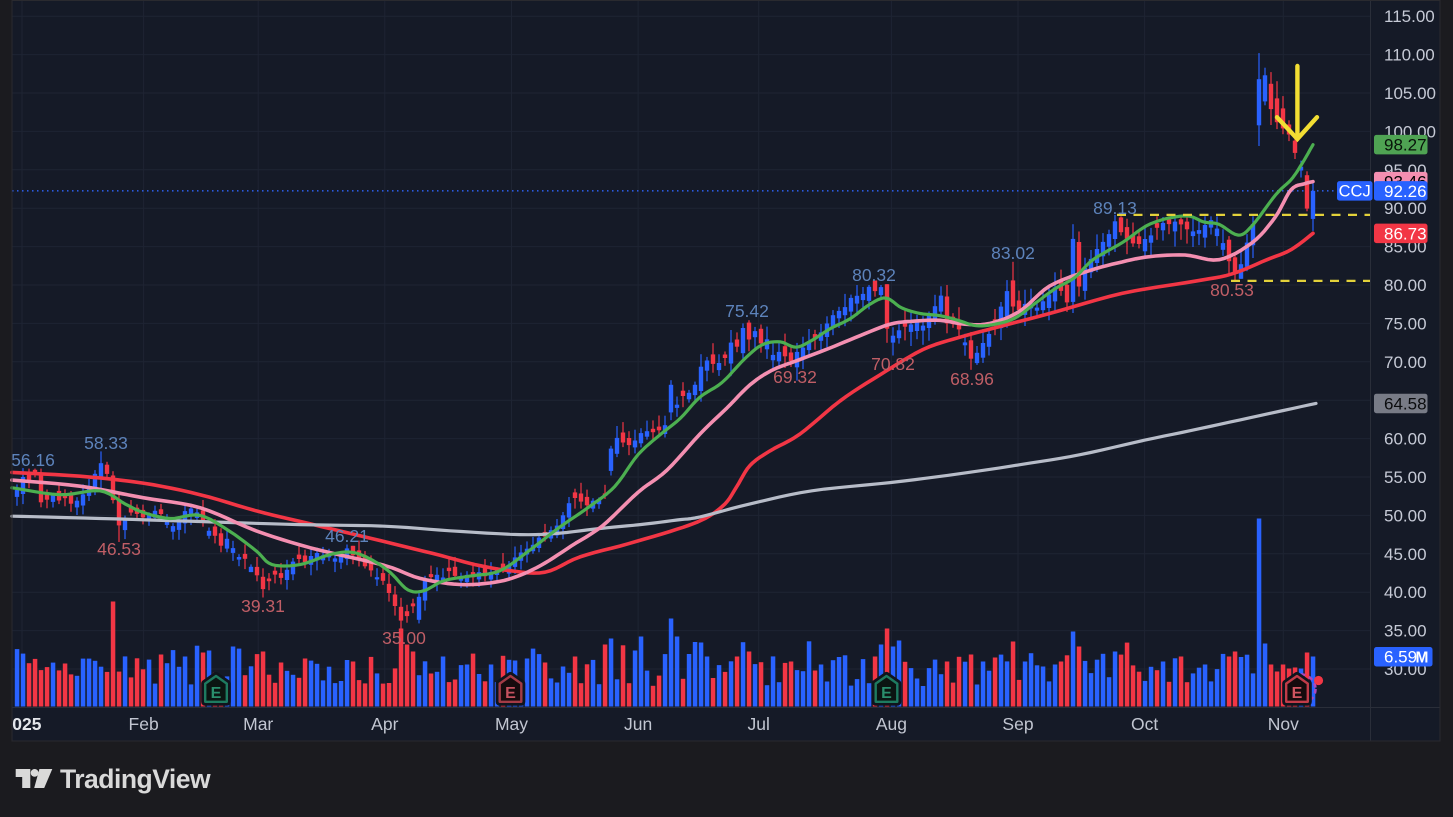  I want to click on svg-text: 56.16, so click(33, 460).